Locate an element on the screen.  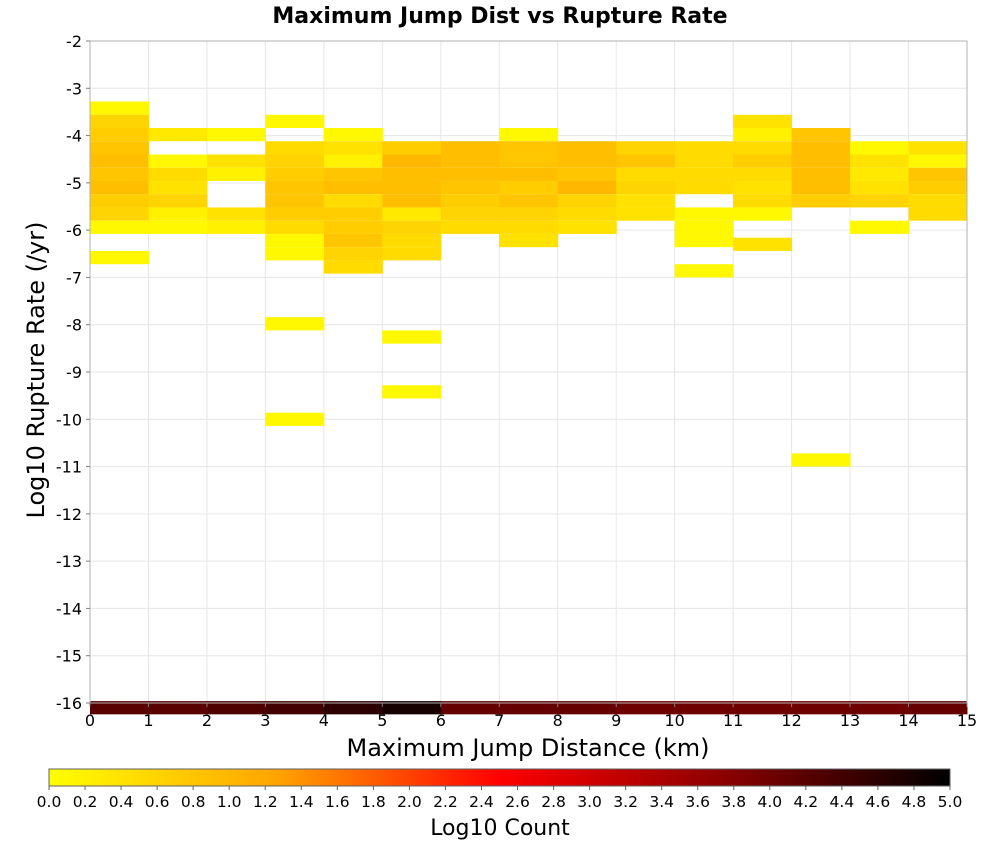
colorbar-tick-label: 2.0 is located at coordinates (409, 802).